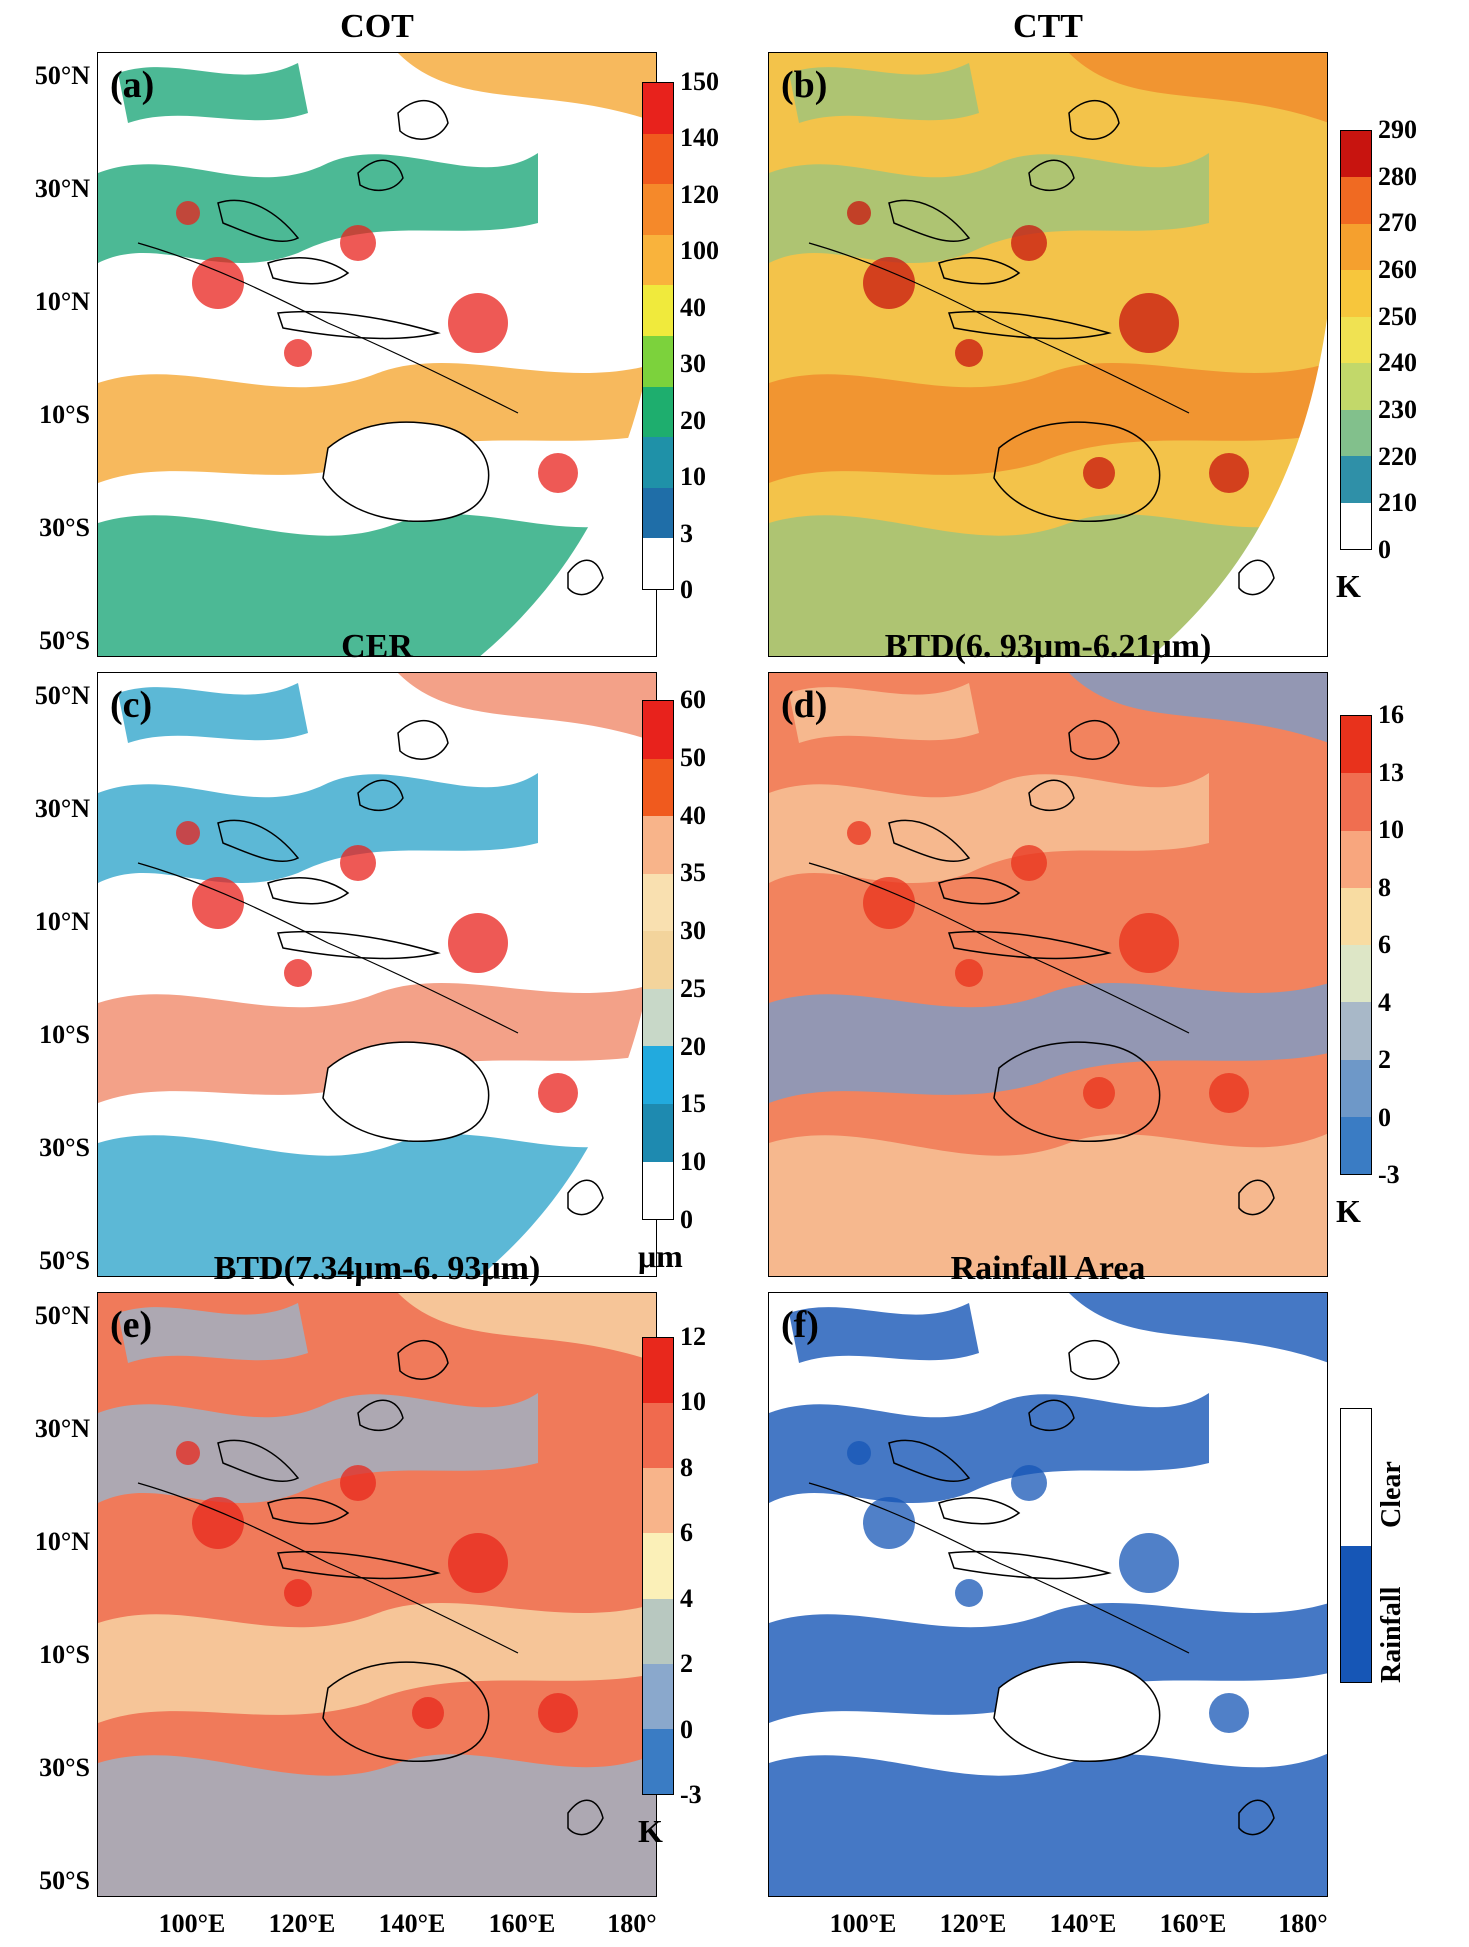  What do you see at coordinates (804, 705) in the screenshot?
I see `panel-label: (d)` at bounding box center [804, 705].